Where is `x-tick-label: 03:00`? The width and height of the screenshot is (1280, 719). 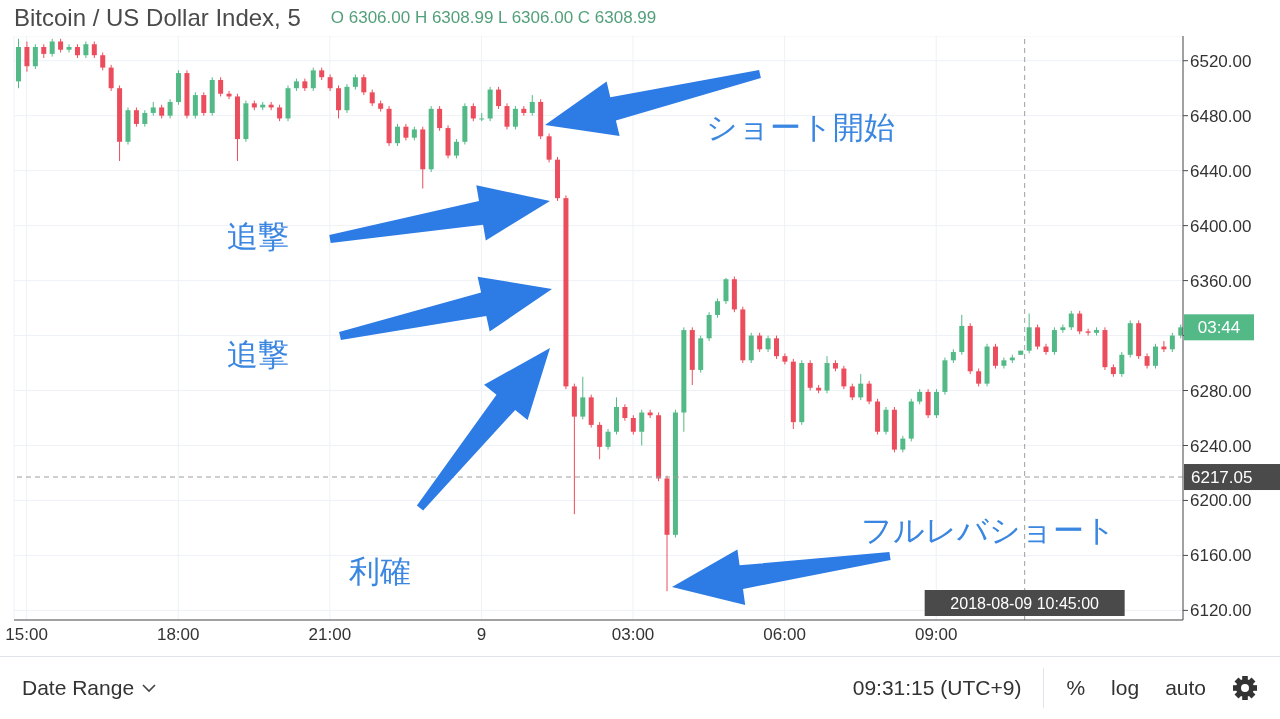 x-tick-label: 03:00 is located at coordinates (633, 635).